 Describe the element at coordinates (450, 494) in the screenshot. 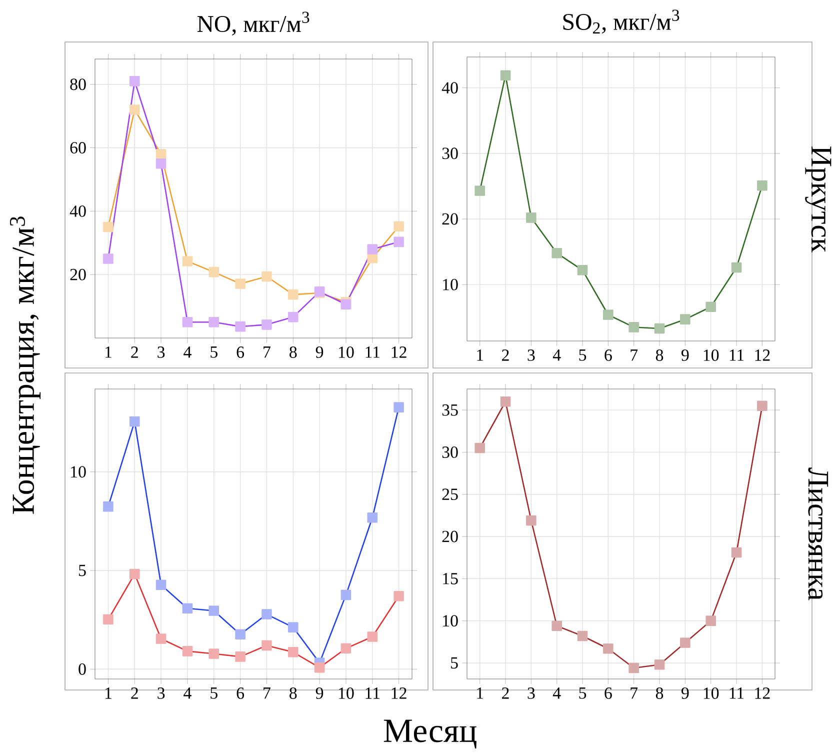

I see `y-tick-label: 25` at that location.